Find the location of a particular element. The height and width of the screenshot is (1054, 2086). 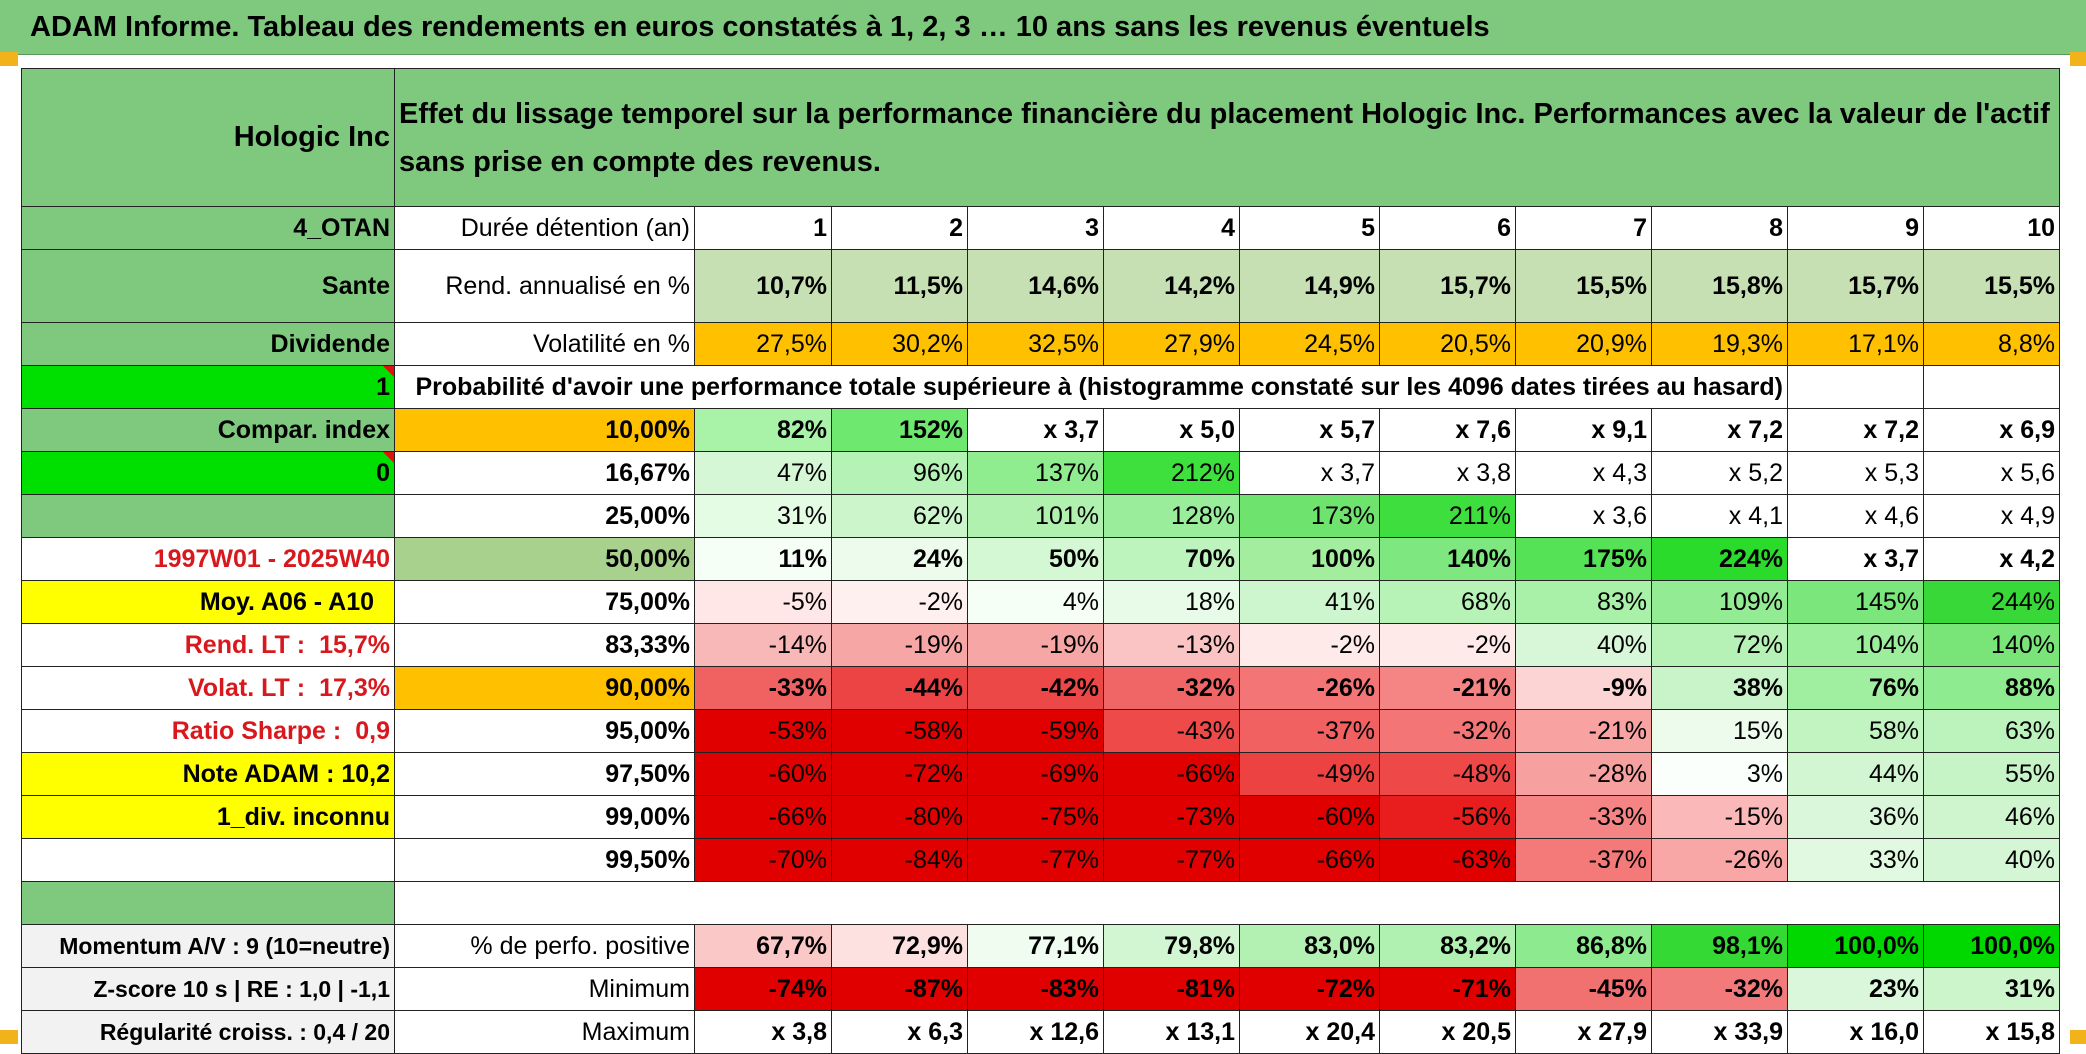

maximum-cell: x 20,4 is located at coordinates (1309, 1032).